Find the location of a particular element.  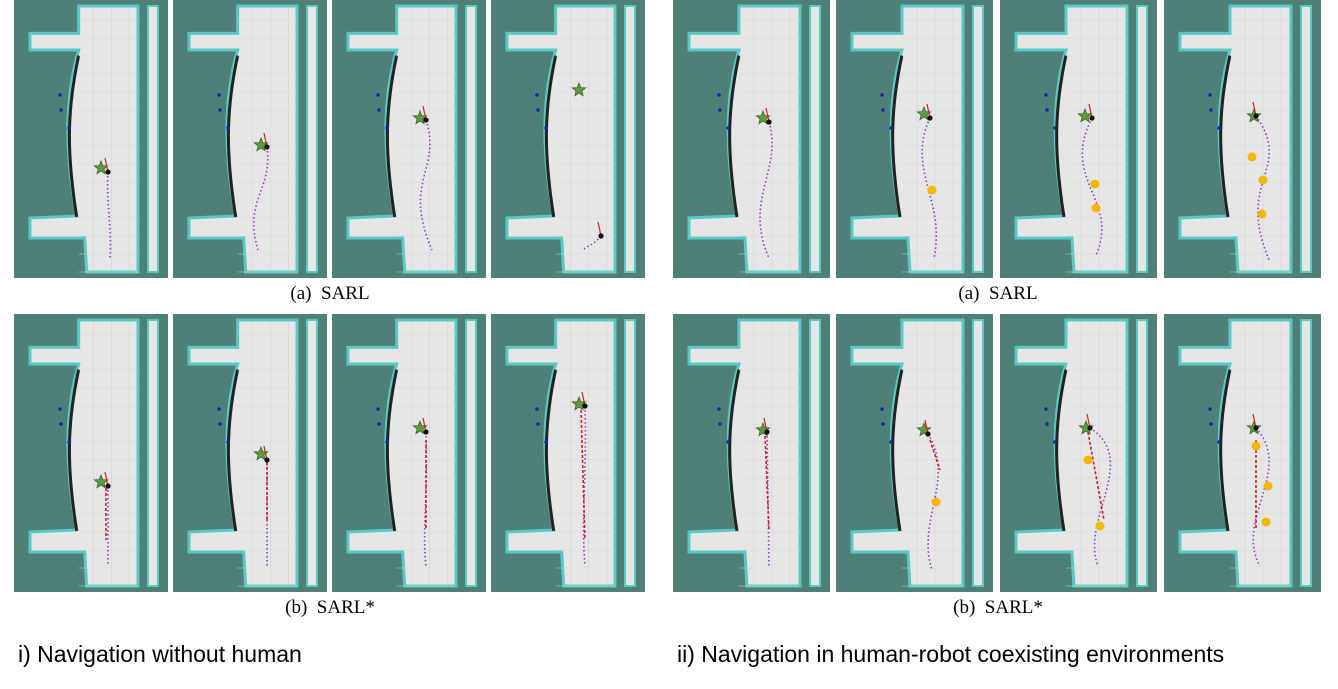

caption-left-a: (a) SARL is located at coordinates (330, 293).